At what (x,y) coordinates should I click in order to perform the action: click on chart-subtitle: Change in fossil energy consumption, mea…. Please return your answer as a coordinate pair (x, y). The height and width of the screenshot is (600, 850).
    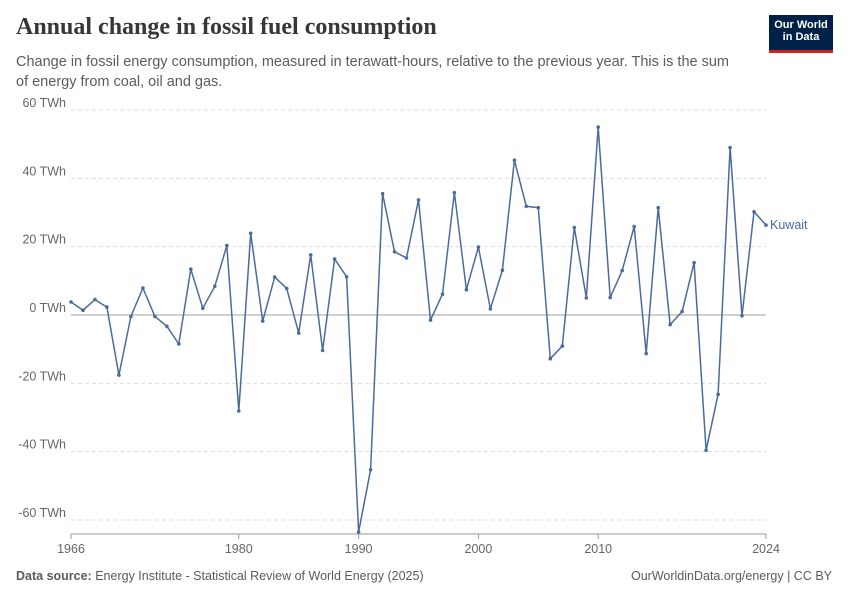
    Looking at the image, I should click on (373, 72).